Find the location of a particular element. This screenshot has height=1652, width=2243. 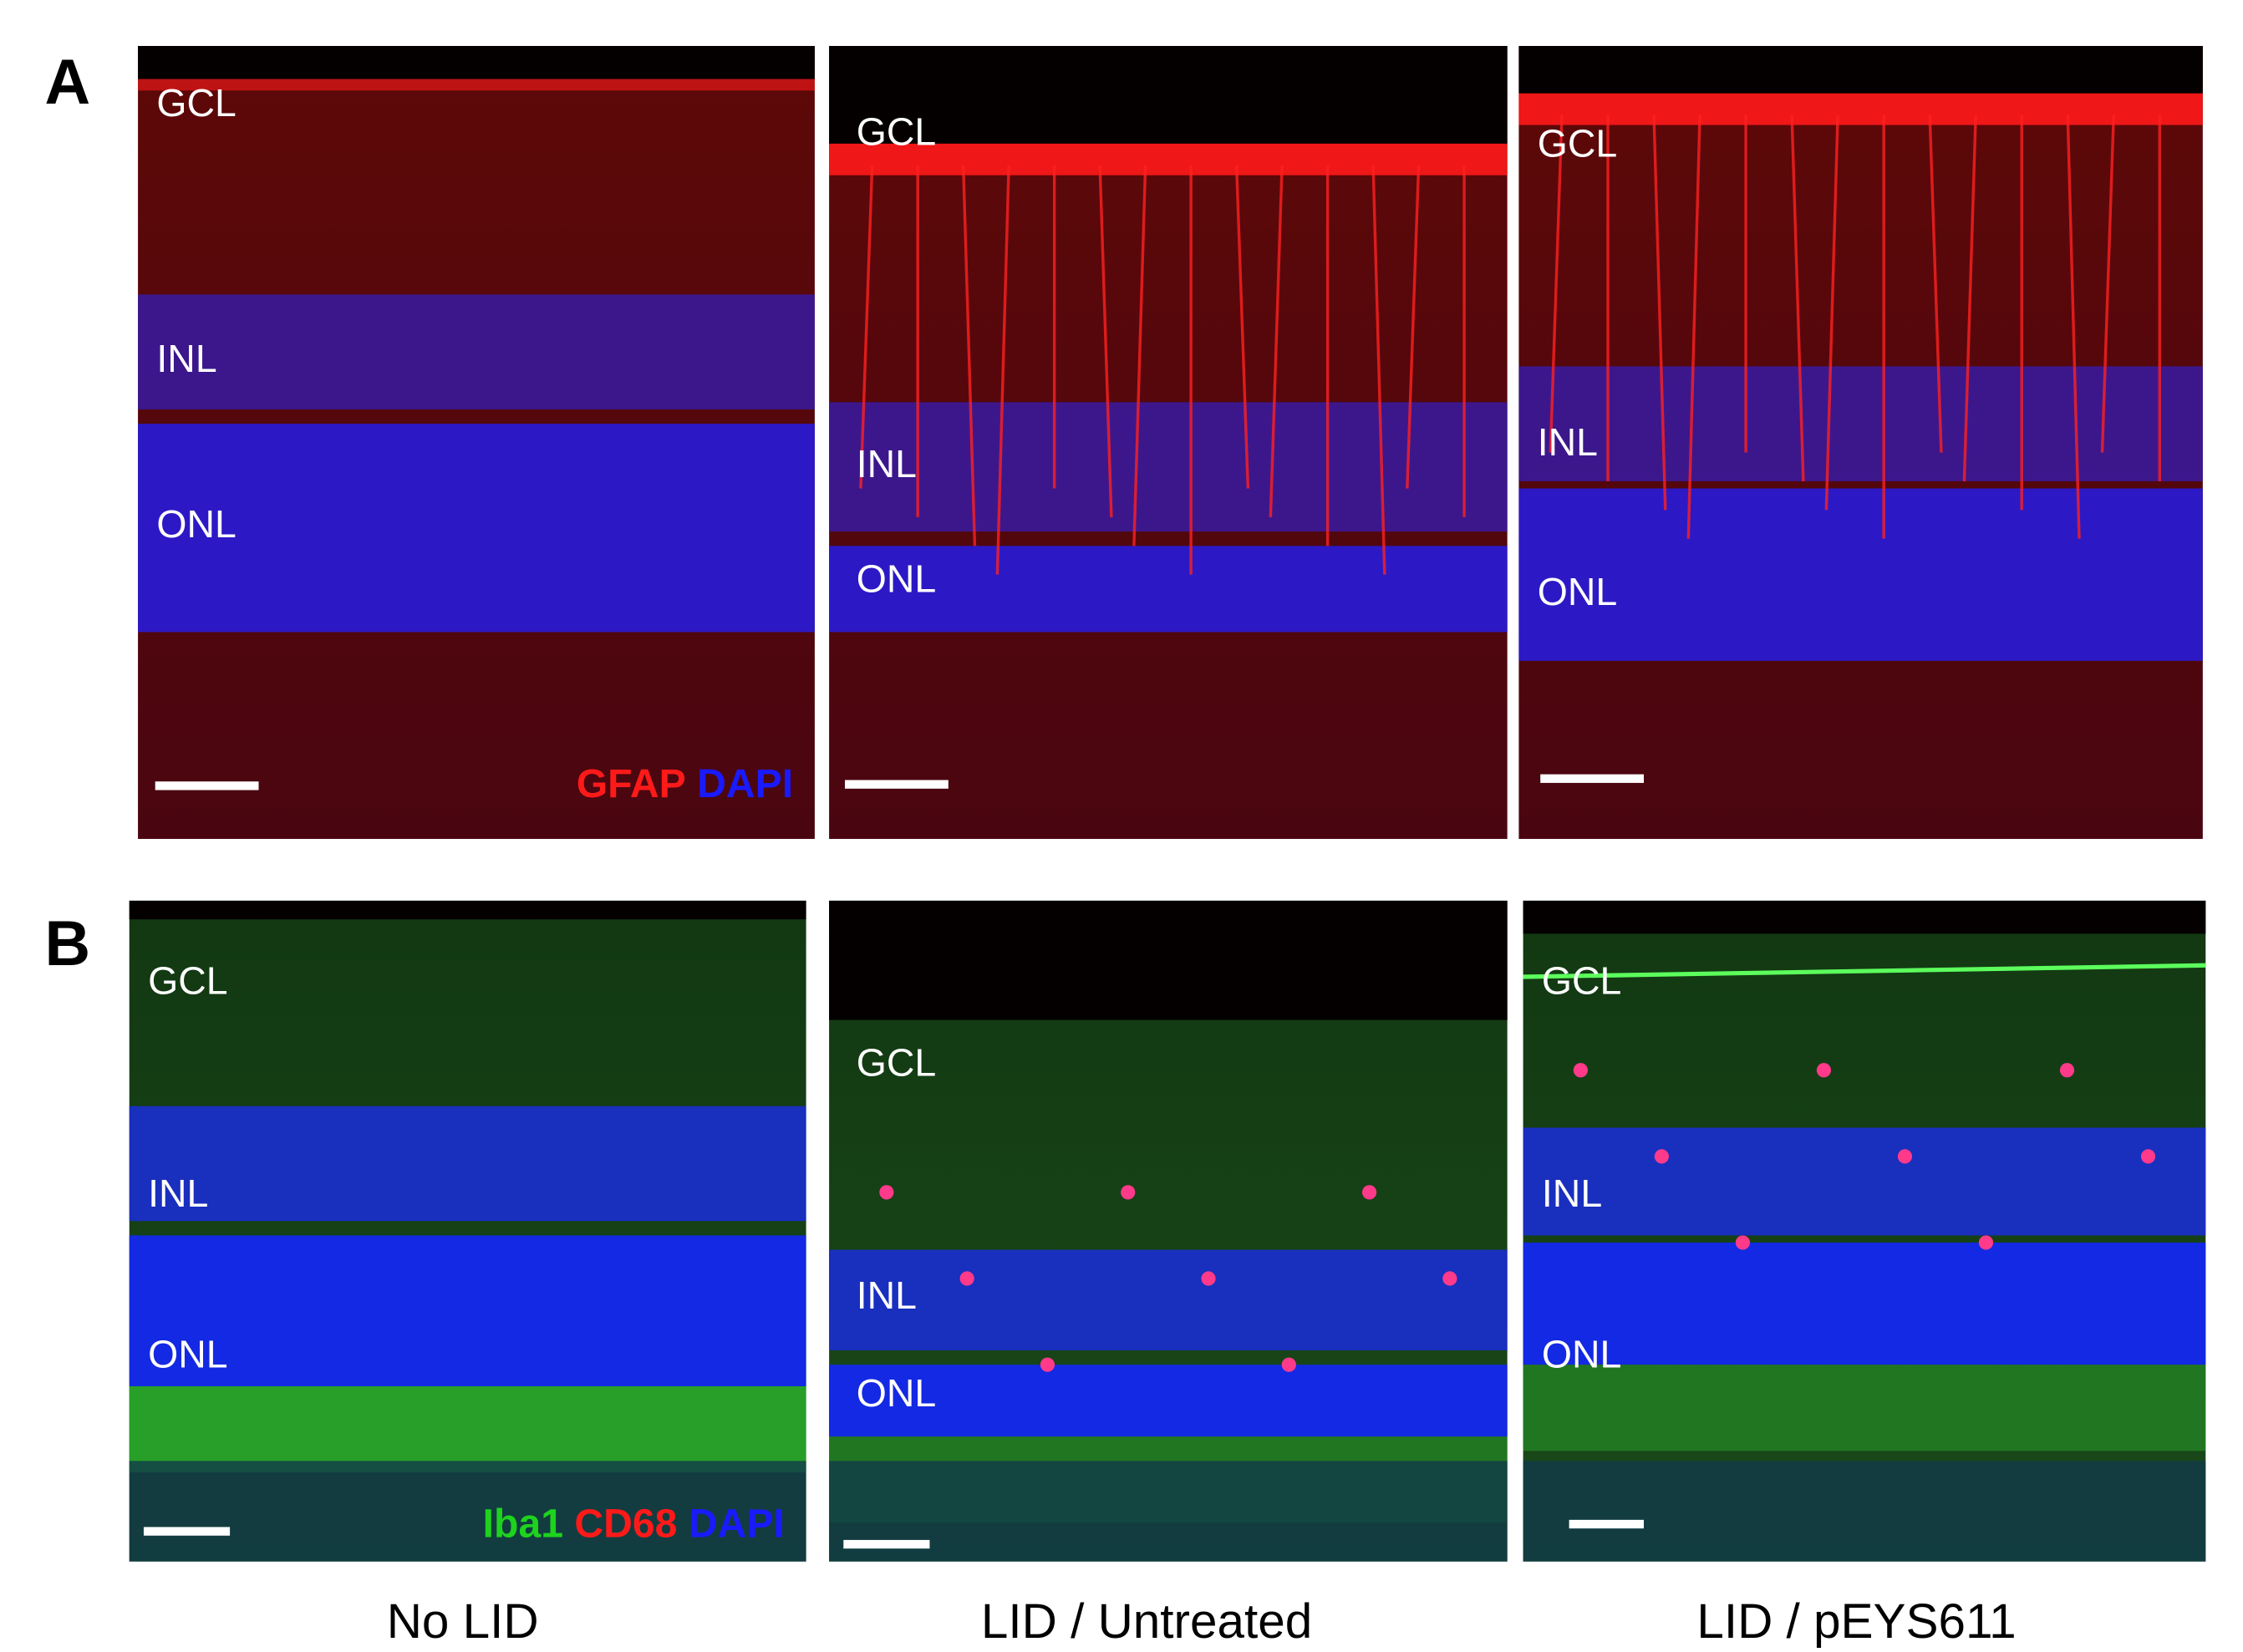

column-label: No LID is located at coordinates (463, 1622).